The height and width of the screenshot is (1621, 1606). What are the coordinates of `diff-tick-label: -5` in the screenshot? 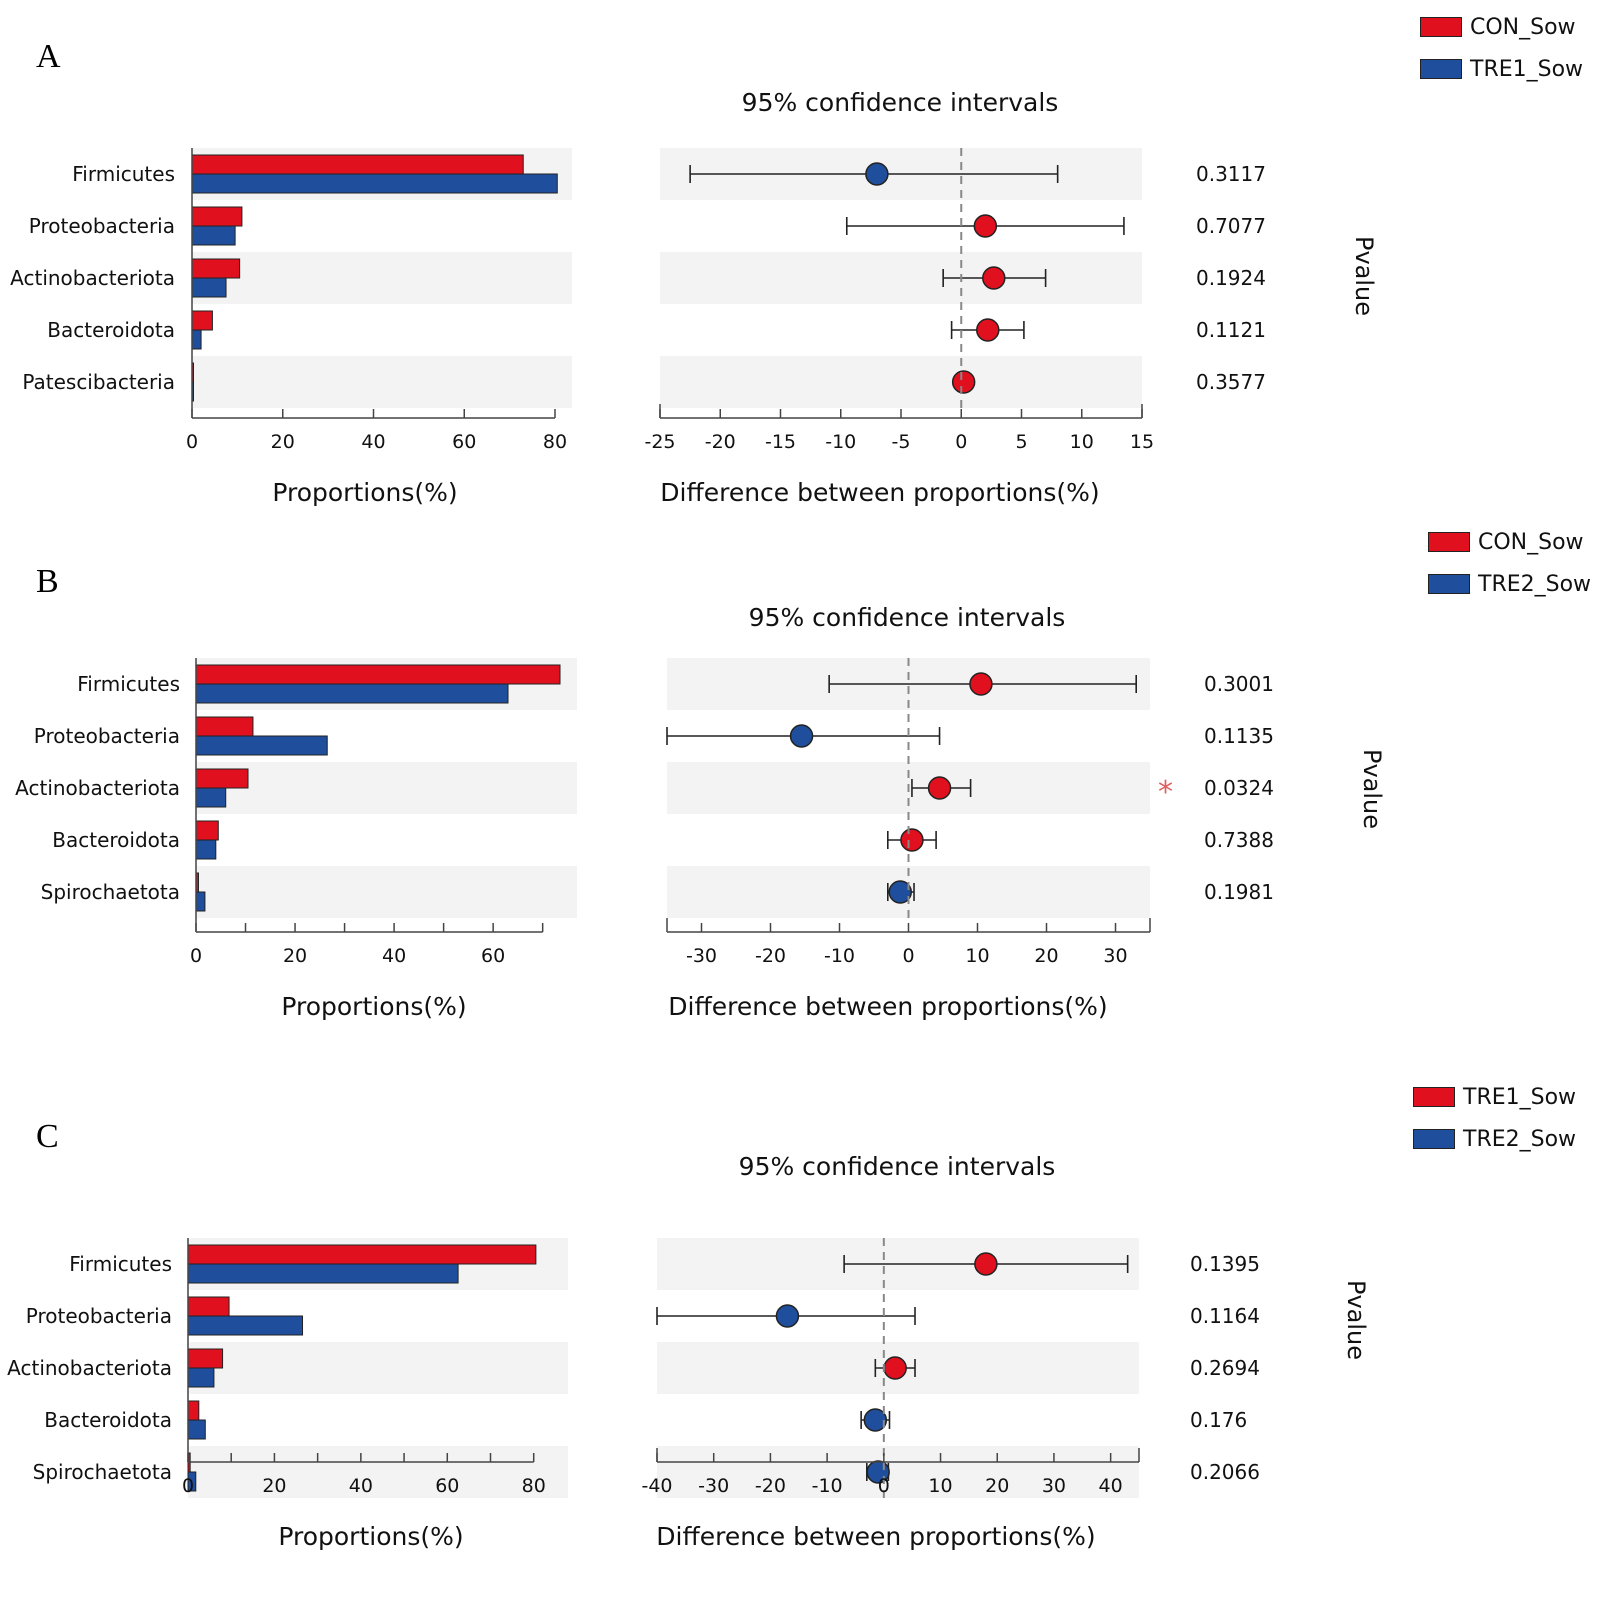 It's located at (901, 442).